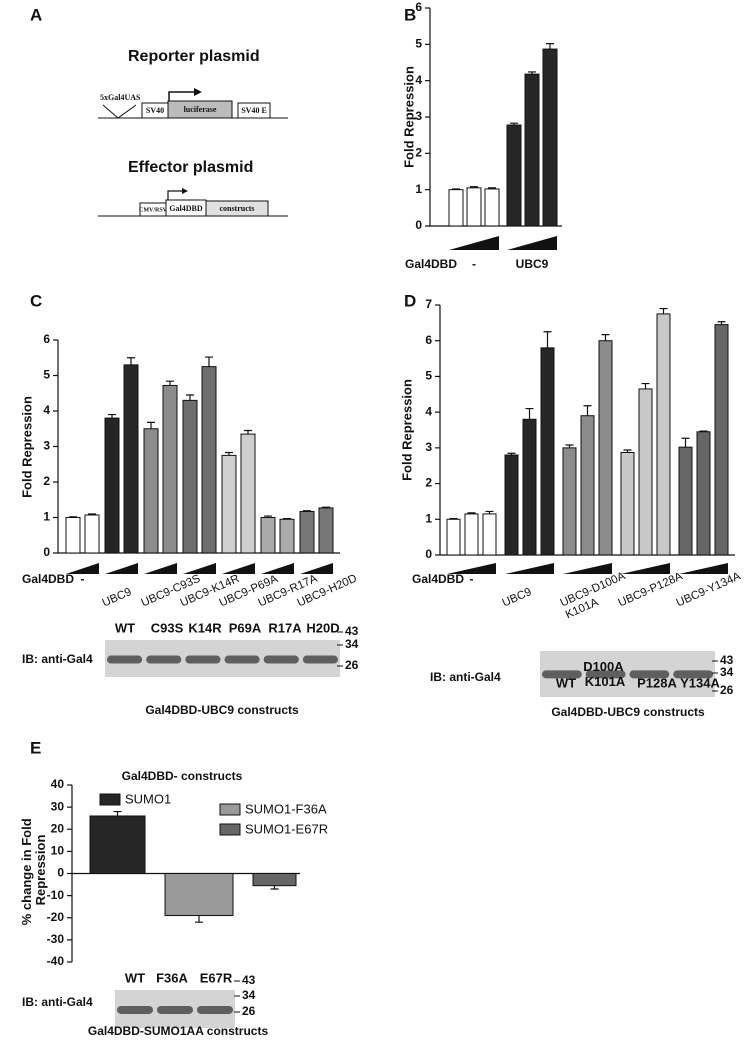 This screenshot has width=745, height=1042. What do you see at coordinates (286, 808) in the screenshot?
I see `legend-label: SUMO1-F36A` at bounding box center [286, 808].